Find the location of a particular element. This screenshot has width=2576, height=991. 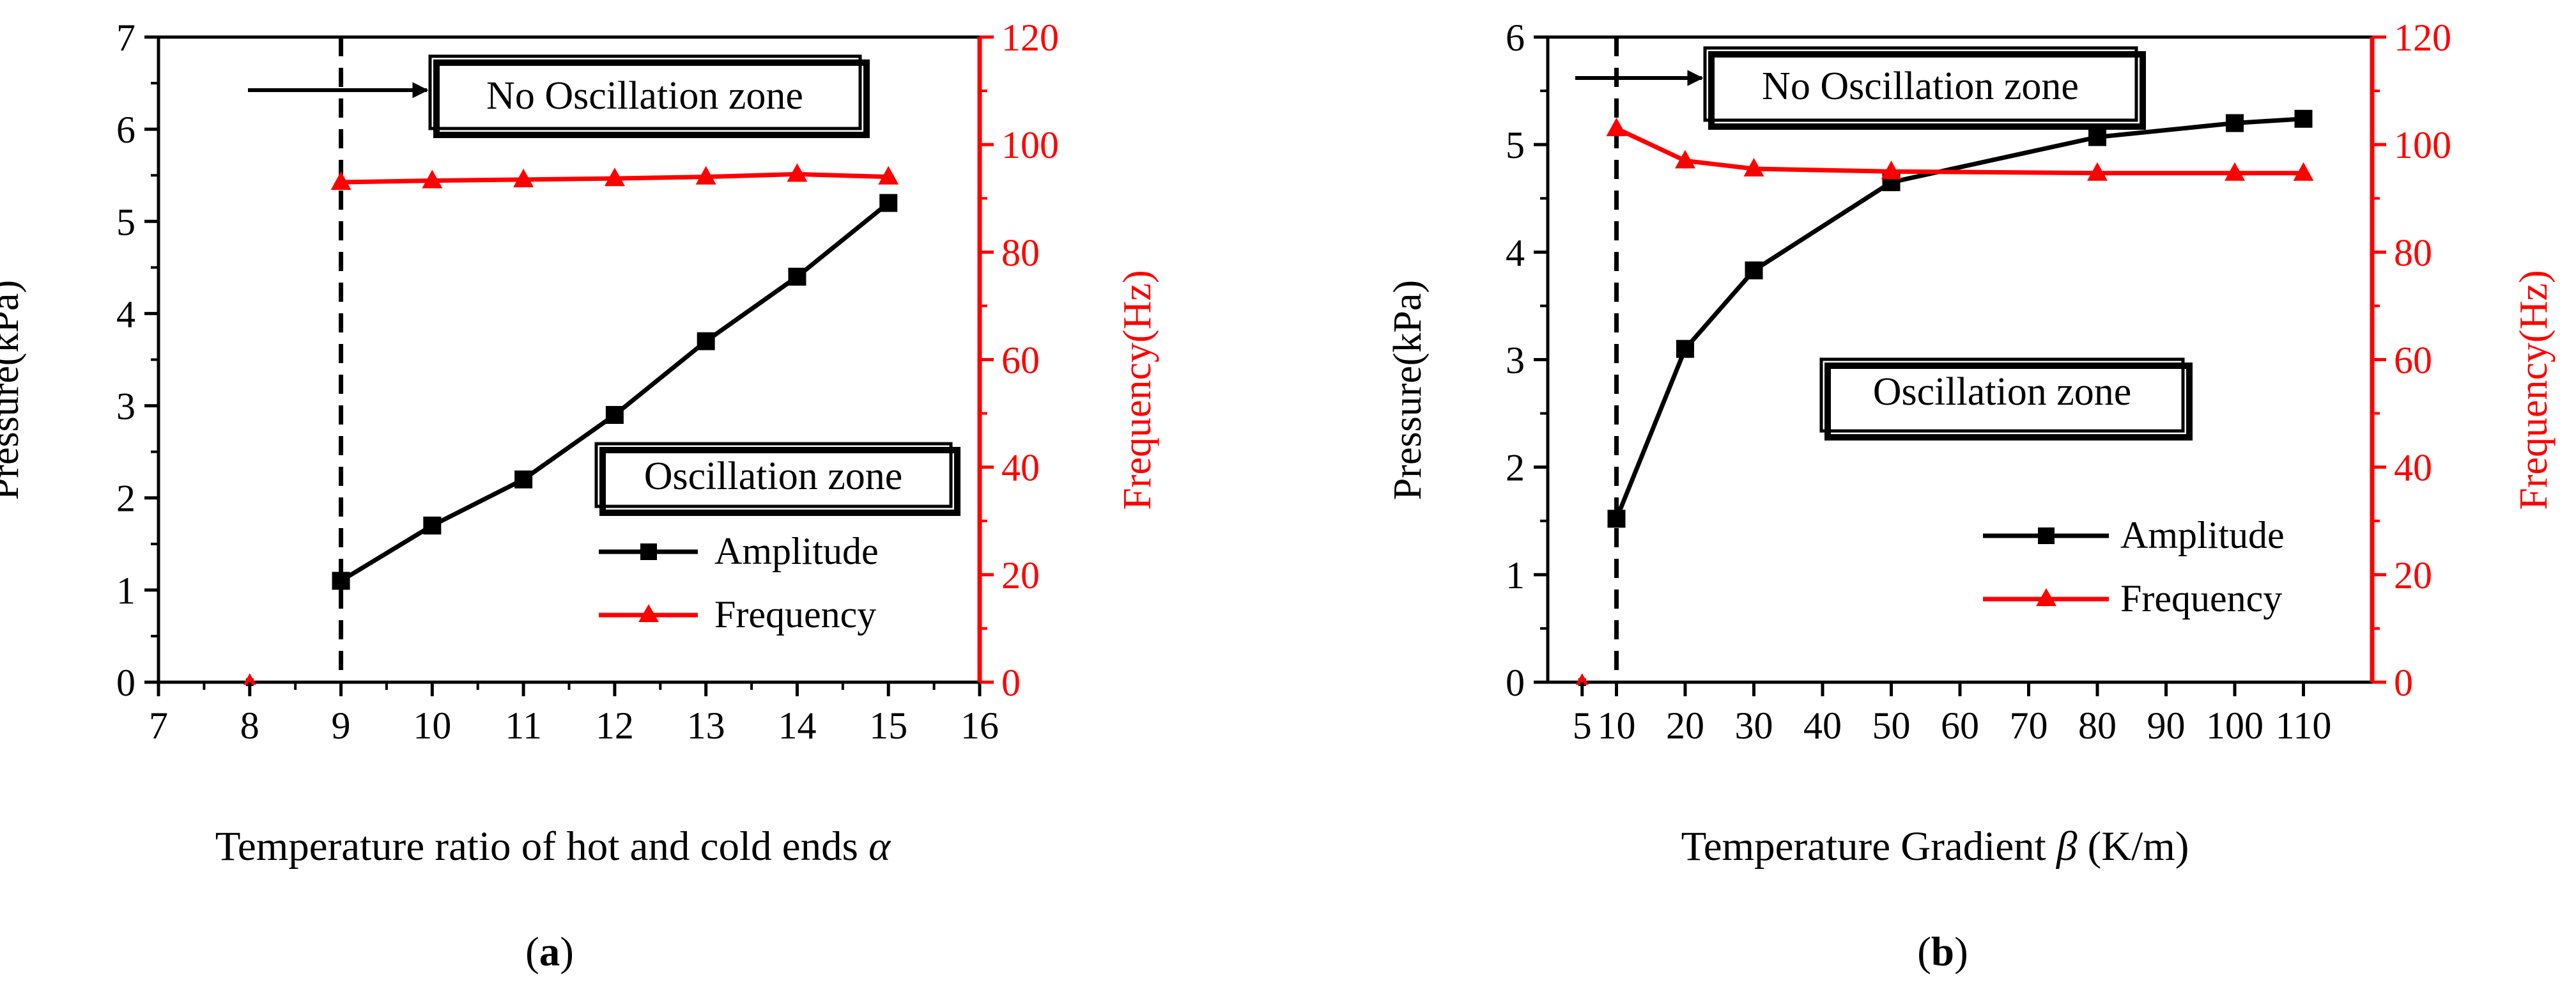

x-tick-label: 14 is located at coordinates (797, 726).